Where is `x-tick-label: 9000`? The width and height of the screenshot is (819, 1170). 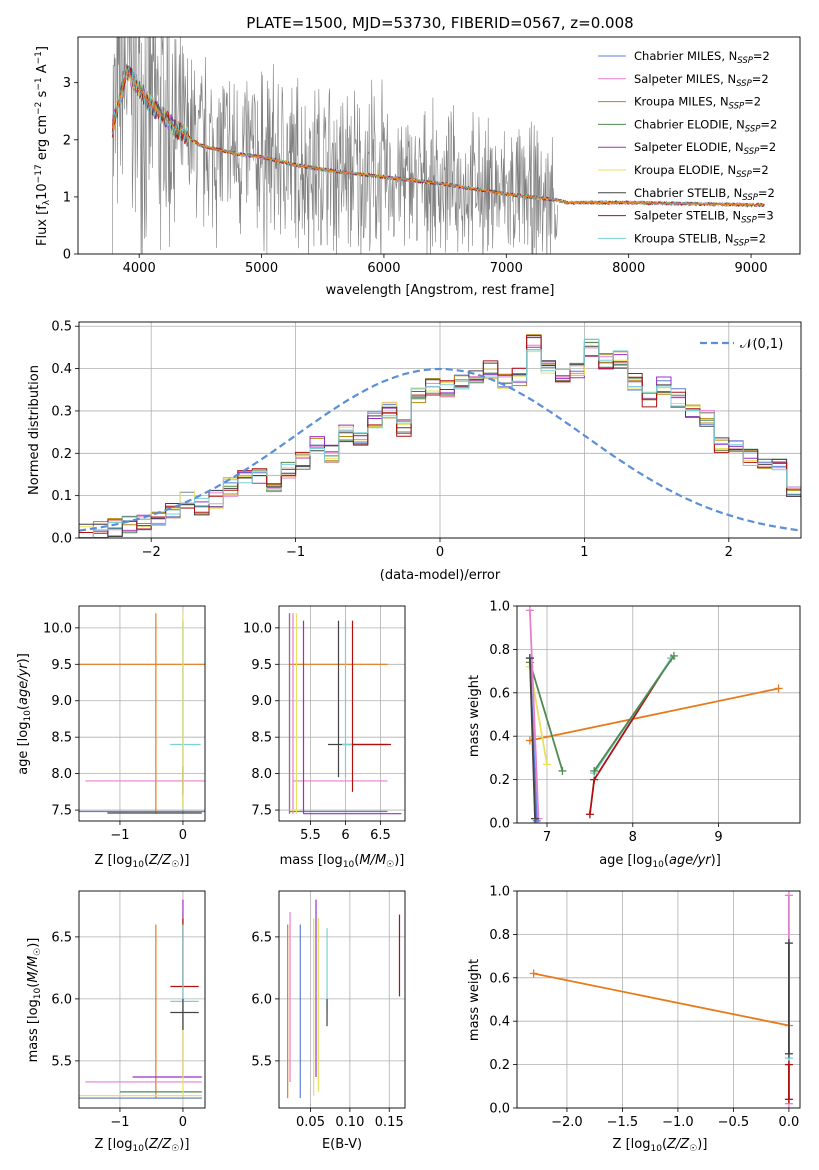 x-tick-label: 9000 is located at coordinates (751, 268).